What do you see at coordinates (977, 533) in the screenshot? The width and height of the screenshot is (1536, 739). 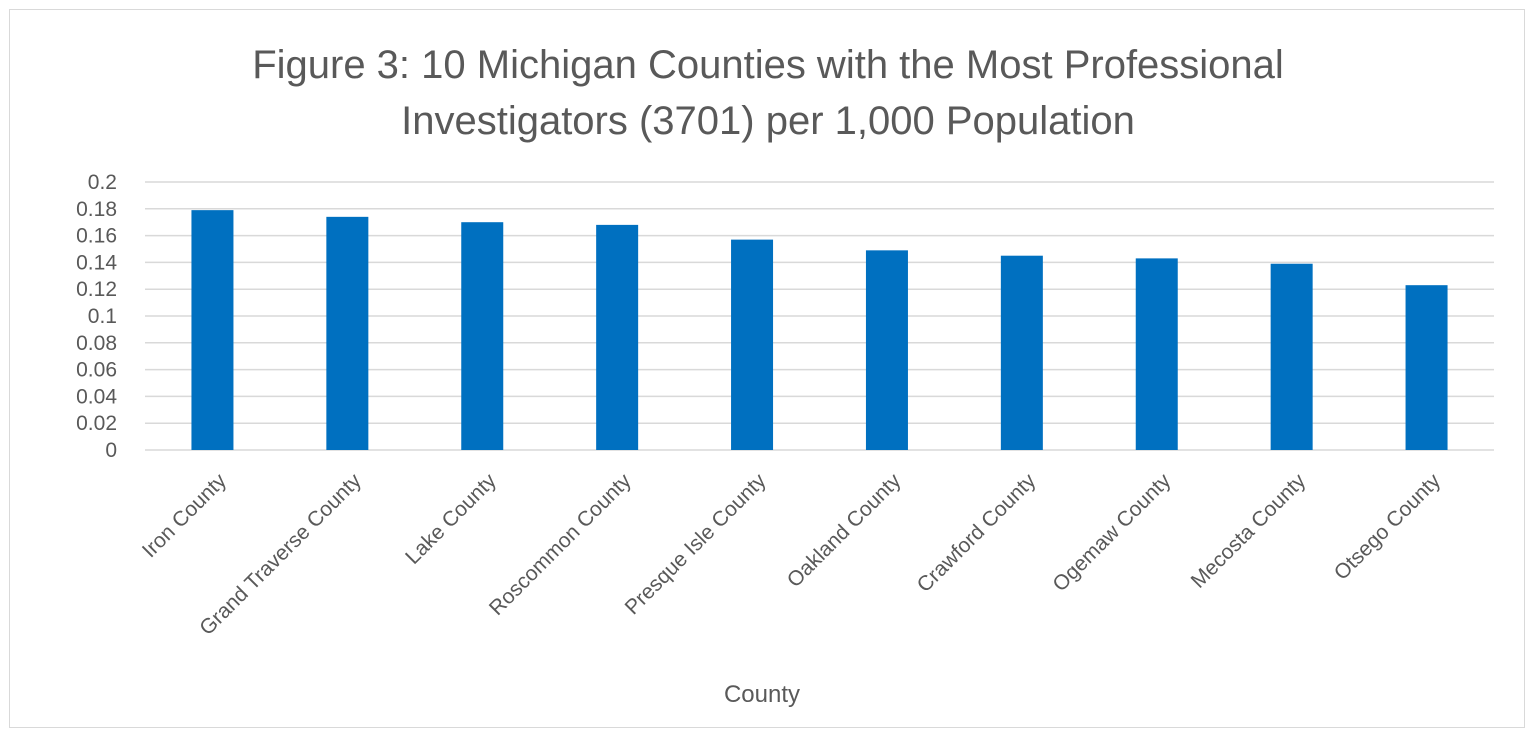 I see `x-tick-label: Crawford County` at bounding box center [977, 533].